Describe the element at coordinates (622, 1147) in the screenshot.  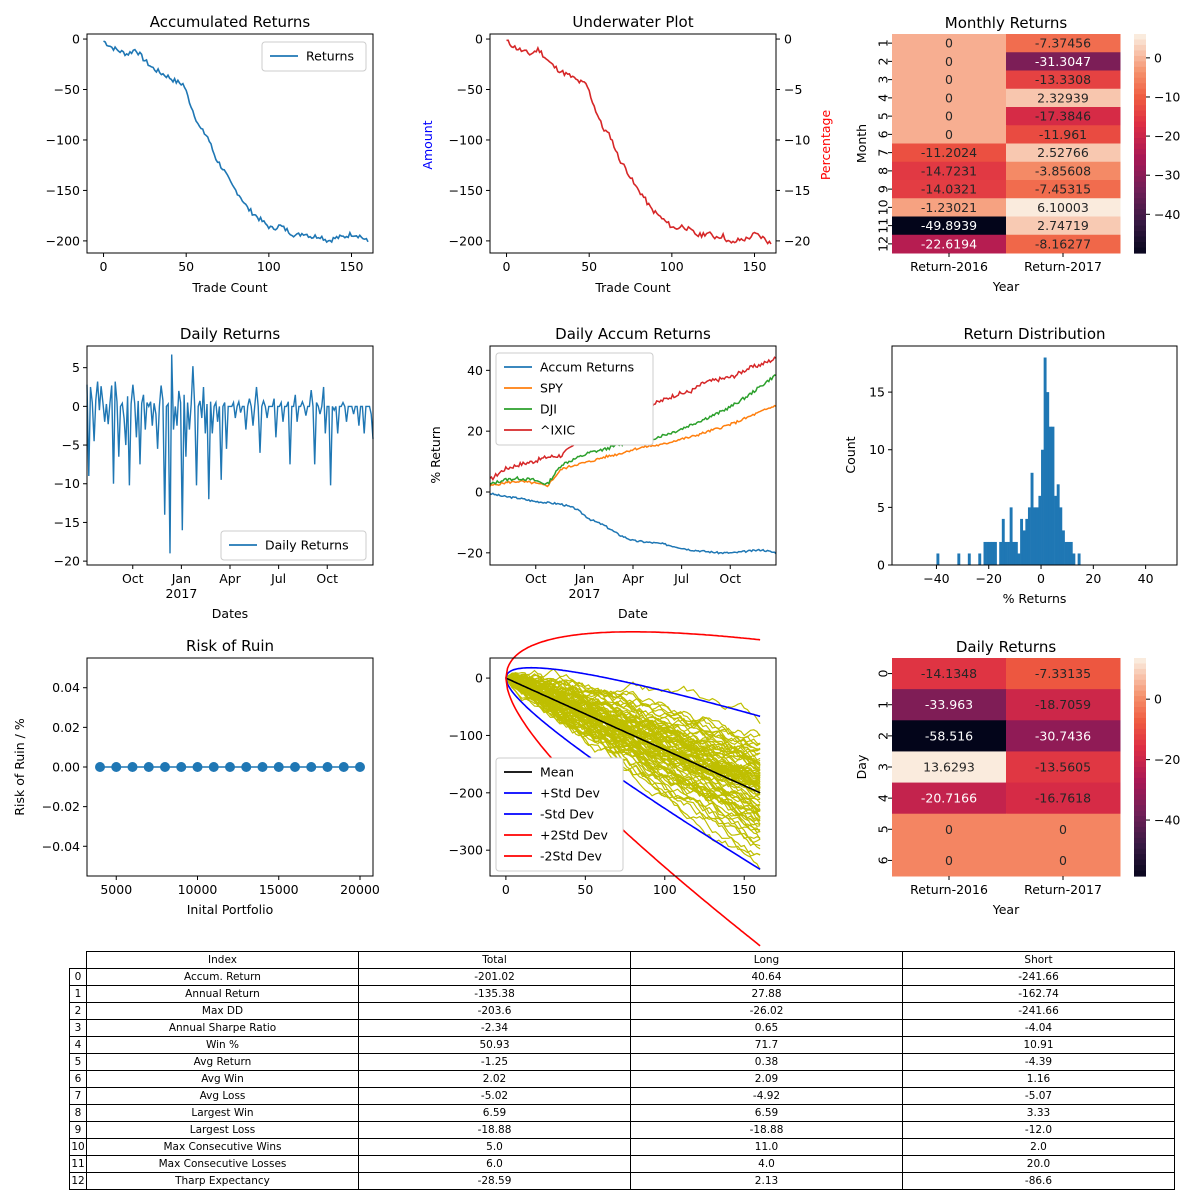
I see `table-row: 10 Max Consecutive Wins 5.0 11.0 2.0` at that location.